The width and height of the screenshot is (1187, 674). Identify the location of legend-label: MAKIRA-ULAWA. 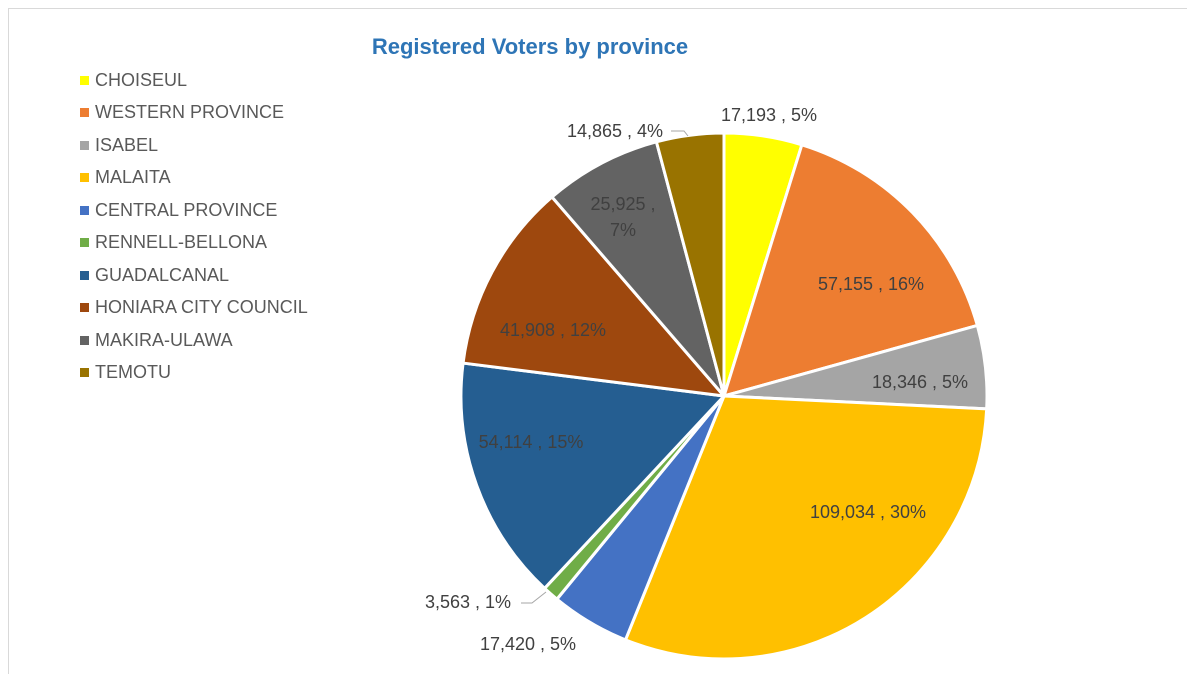
(164, 339).